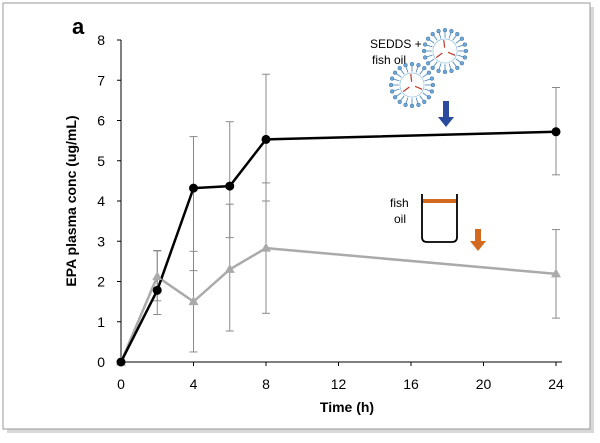  I want to click on x-tick-label: 24, so click(556, 384).